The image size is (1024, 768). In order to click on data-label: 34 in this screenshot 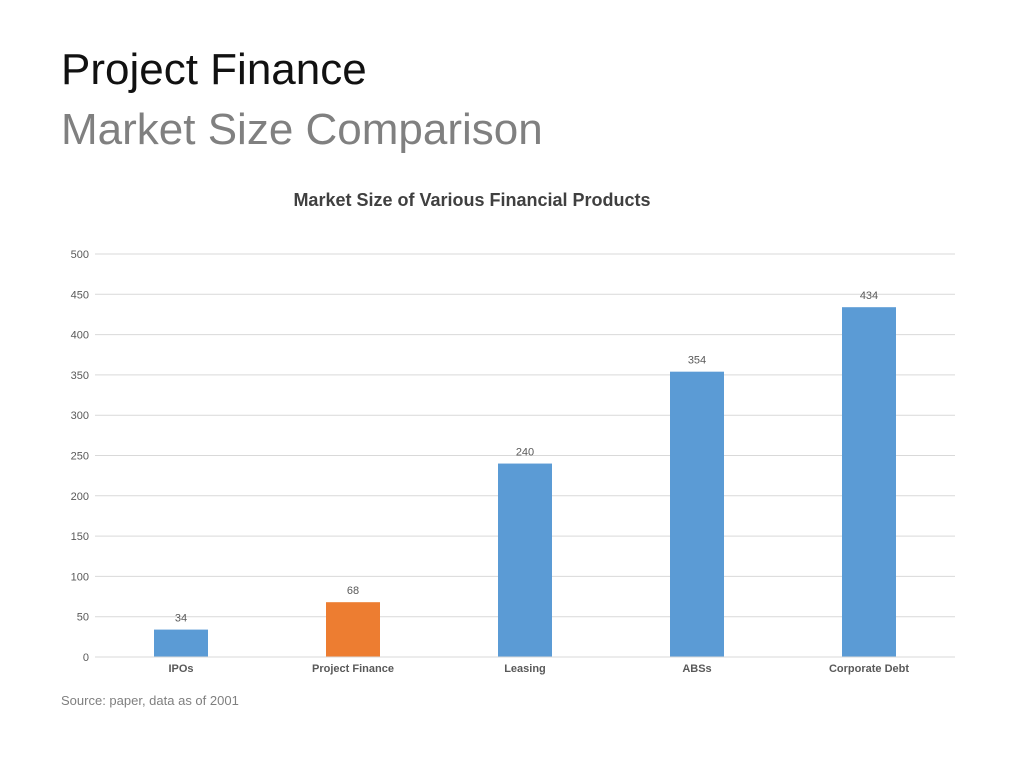, I will do `click(181, 619)`.